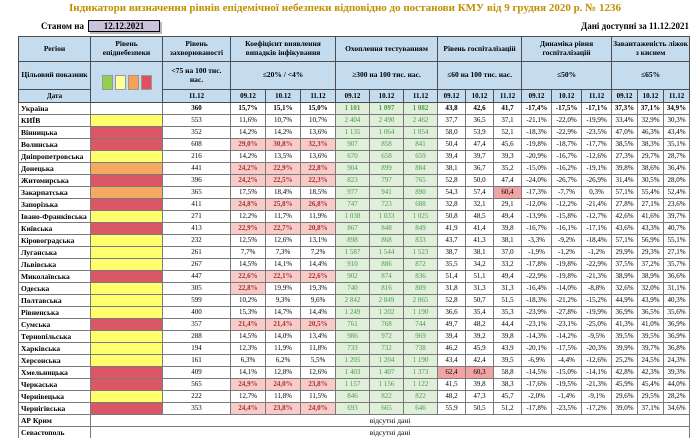 This screenshot has height=438, width=690. What do you see at coordinates (386, 276) in the screenshot?
I see `testing-cell: 874` at bounding box center [386, 276].